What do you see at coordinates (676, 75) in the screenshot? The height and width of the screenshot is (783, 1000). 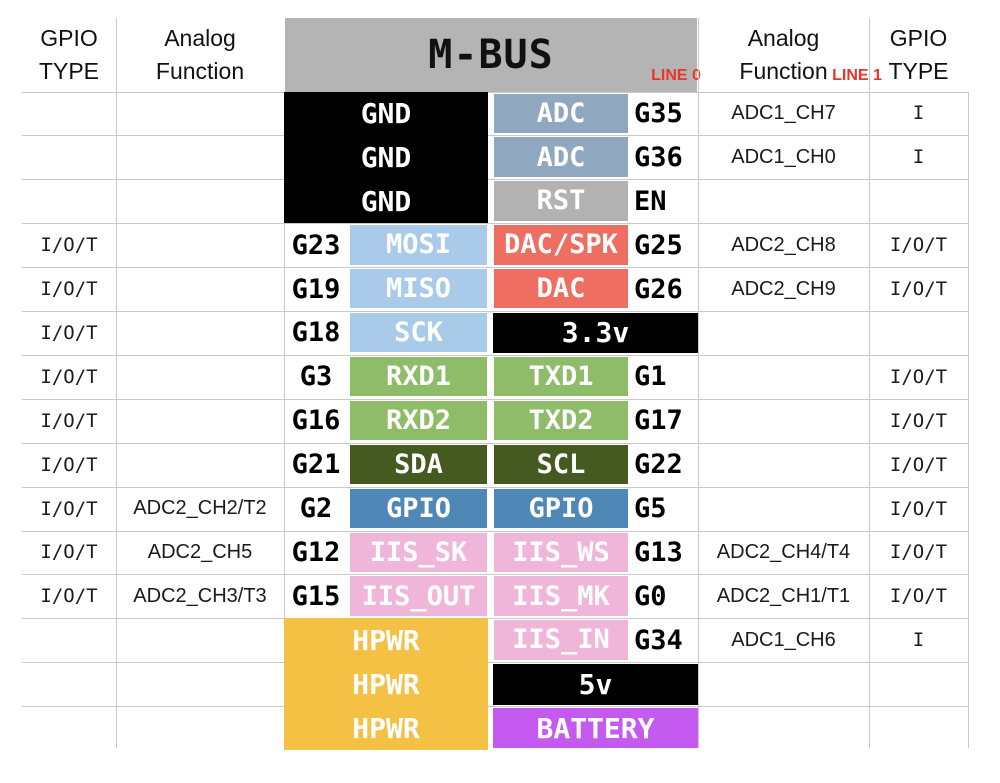 I see `line0-label: LINE 0` at bounding box center [676, 75].